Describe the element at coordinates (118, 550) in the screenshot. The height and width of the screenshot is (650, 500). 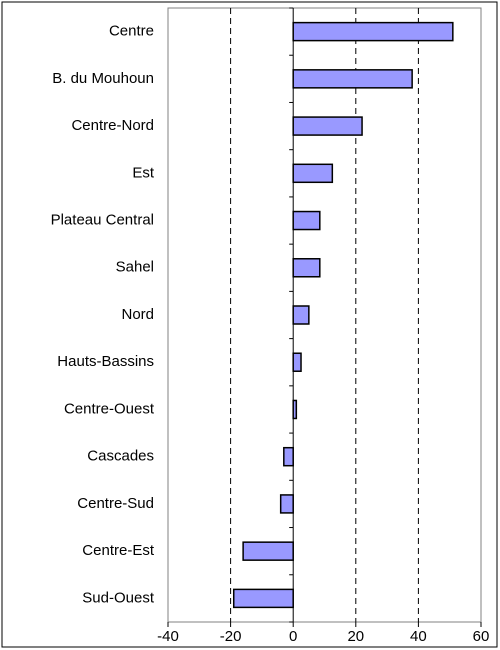
I see `y-tick-label: Centre-Est` at that location.